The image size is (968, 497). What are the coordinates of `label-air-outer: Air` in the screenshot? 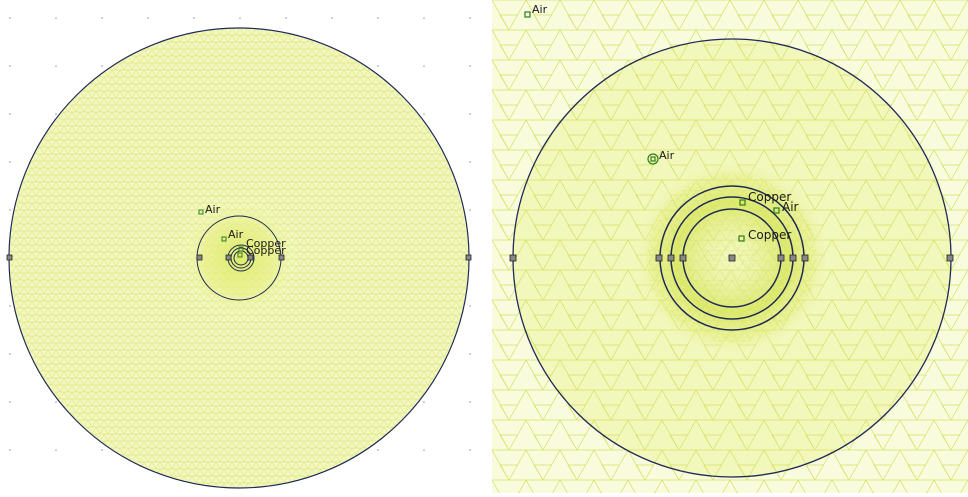 It's located at (213, 209).